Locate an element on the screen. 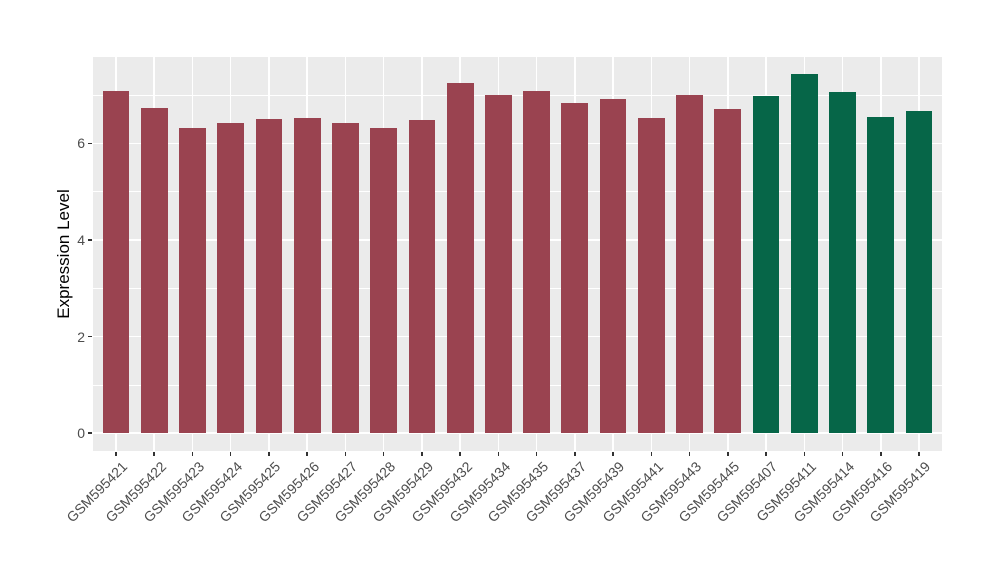  x-tick-label: GSM595419 is located at coordinates (828, 491).